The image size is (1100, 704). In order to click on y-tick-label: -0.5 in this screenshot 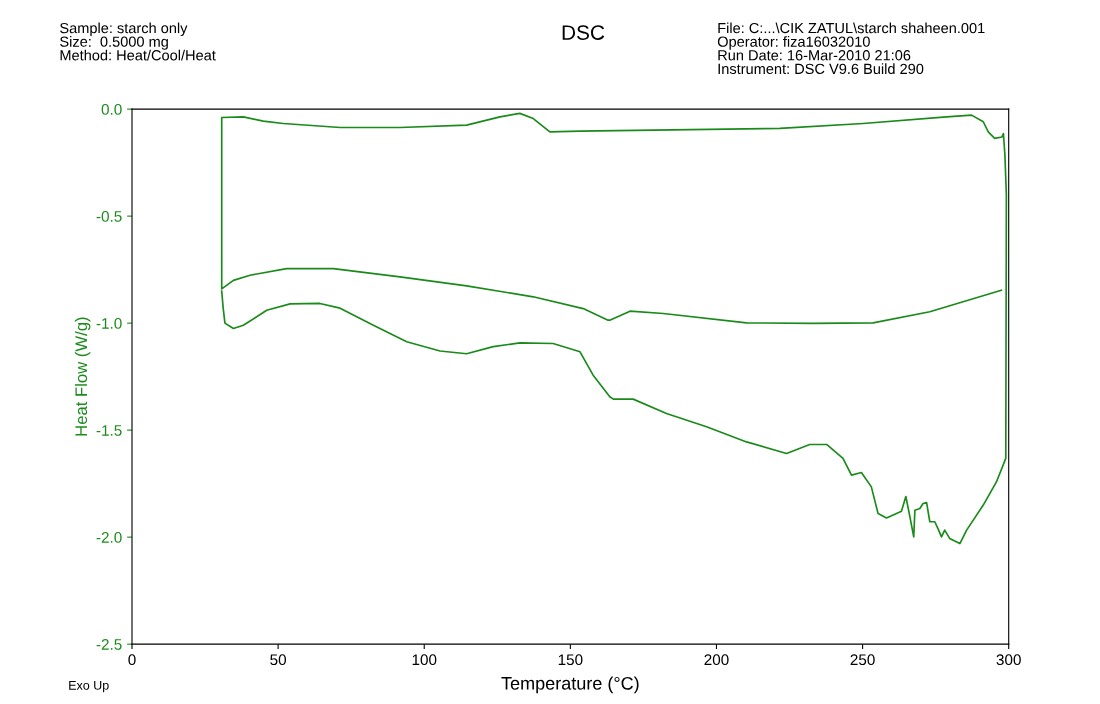, I will do `click(109, 216)`.